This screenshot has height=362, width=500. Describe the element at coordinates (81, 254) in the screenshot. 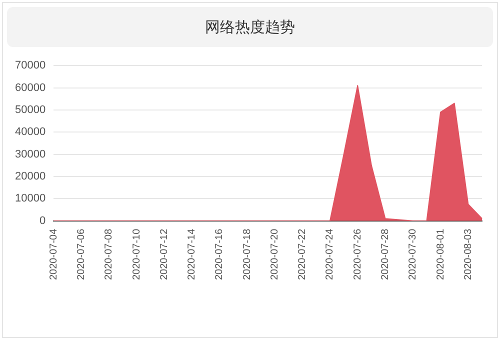

I see `x-tick-label: 2020-07-06` at that location.